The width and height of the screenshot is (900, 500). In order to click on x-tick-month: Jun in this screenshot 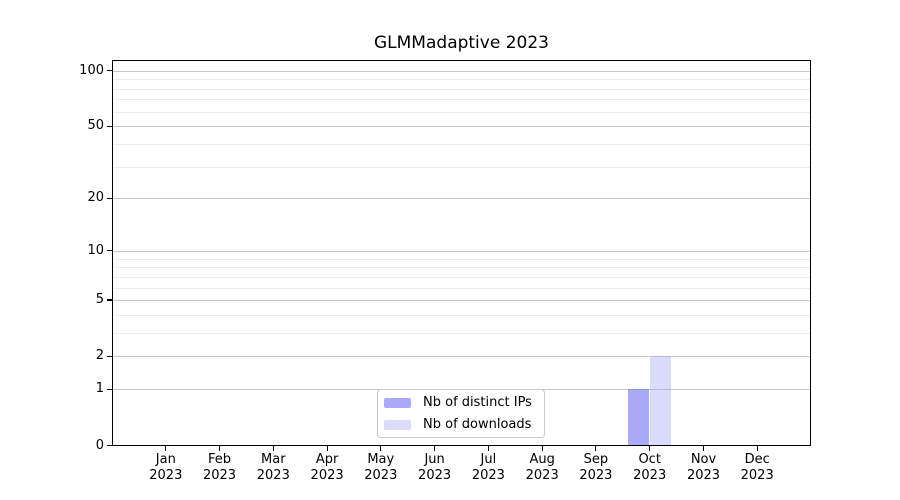, I will do `click(434, 459)`.